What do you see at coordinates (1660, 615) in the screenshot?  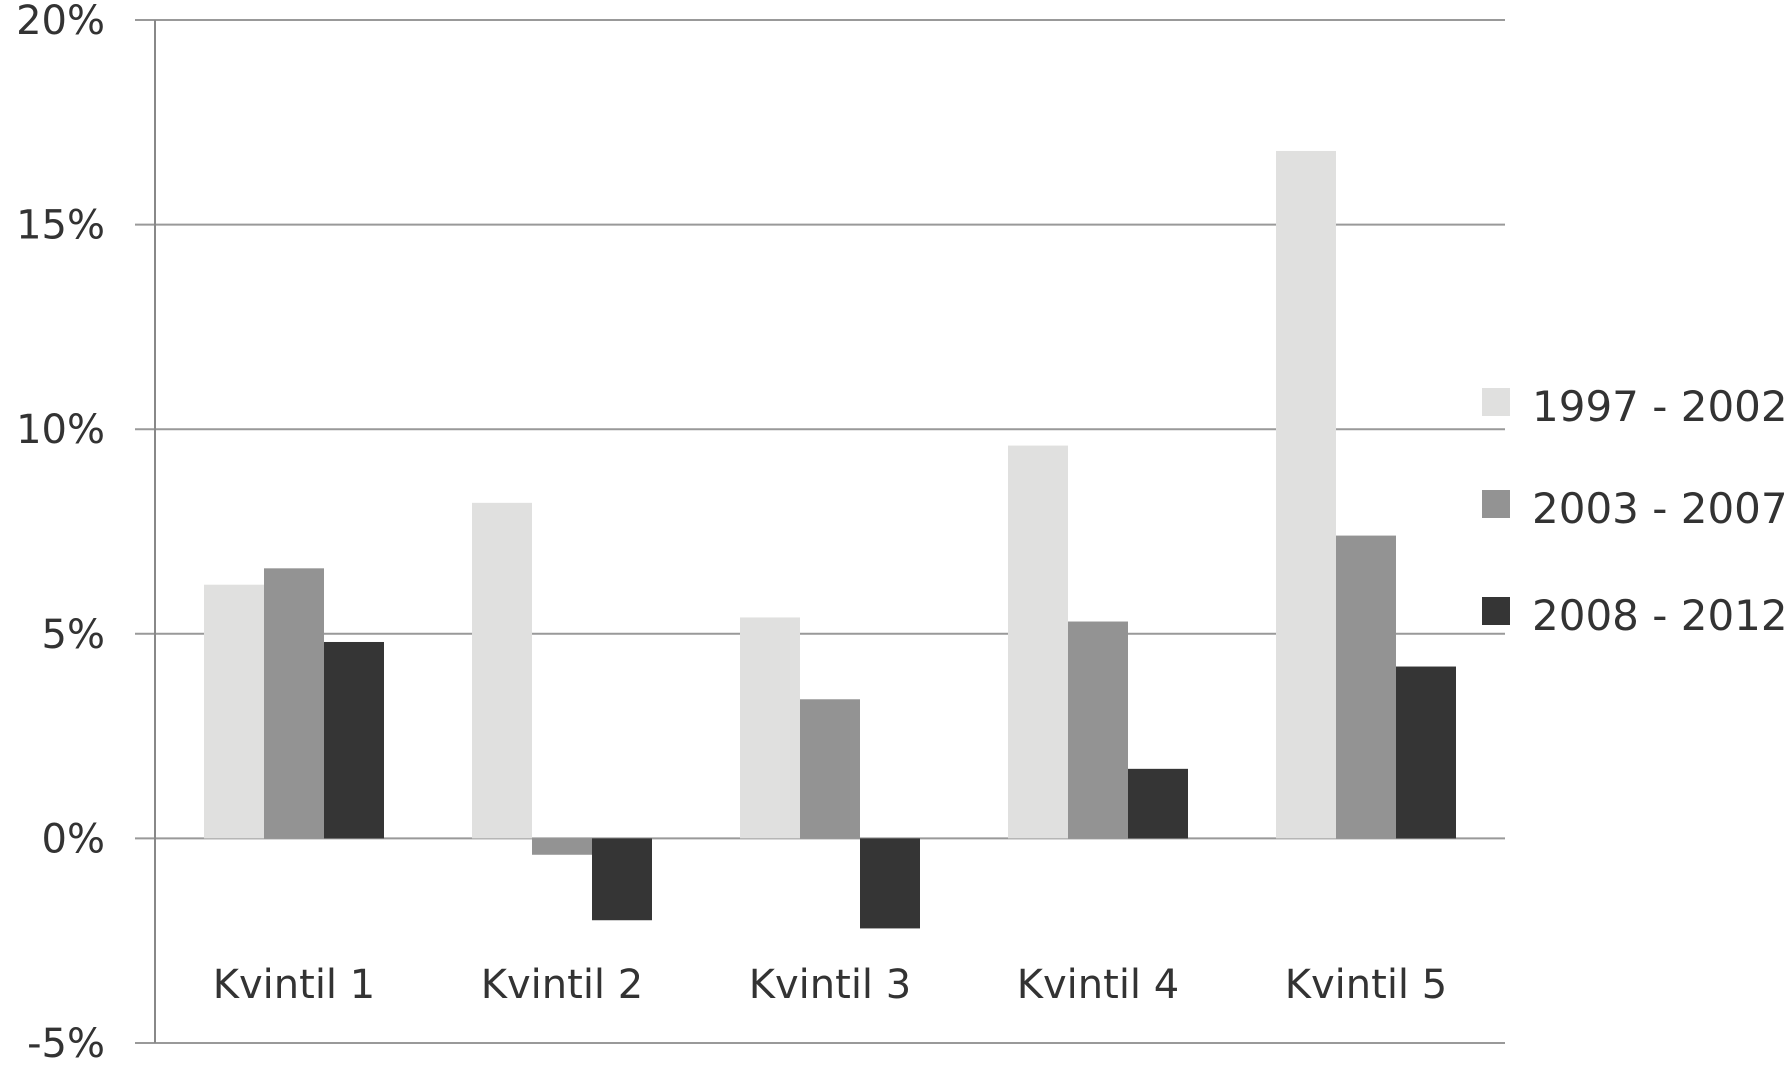 I see `legend-label-3: 2008 - 2012` at bounding box center [1660, 615].